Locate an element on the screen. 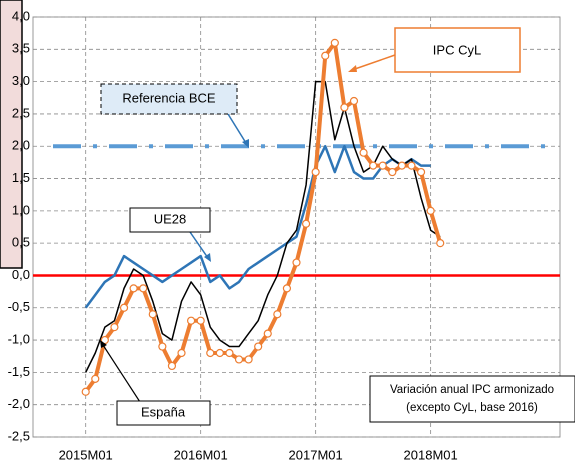  note: Variación anual IPC armonizado is located at coordinates (472, 390).